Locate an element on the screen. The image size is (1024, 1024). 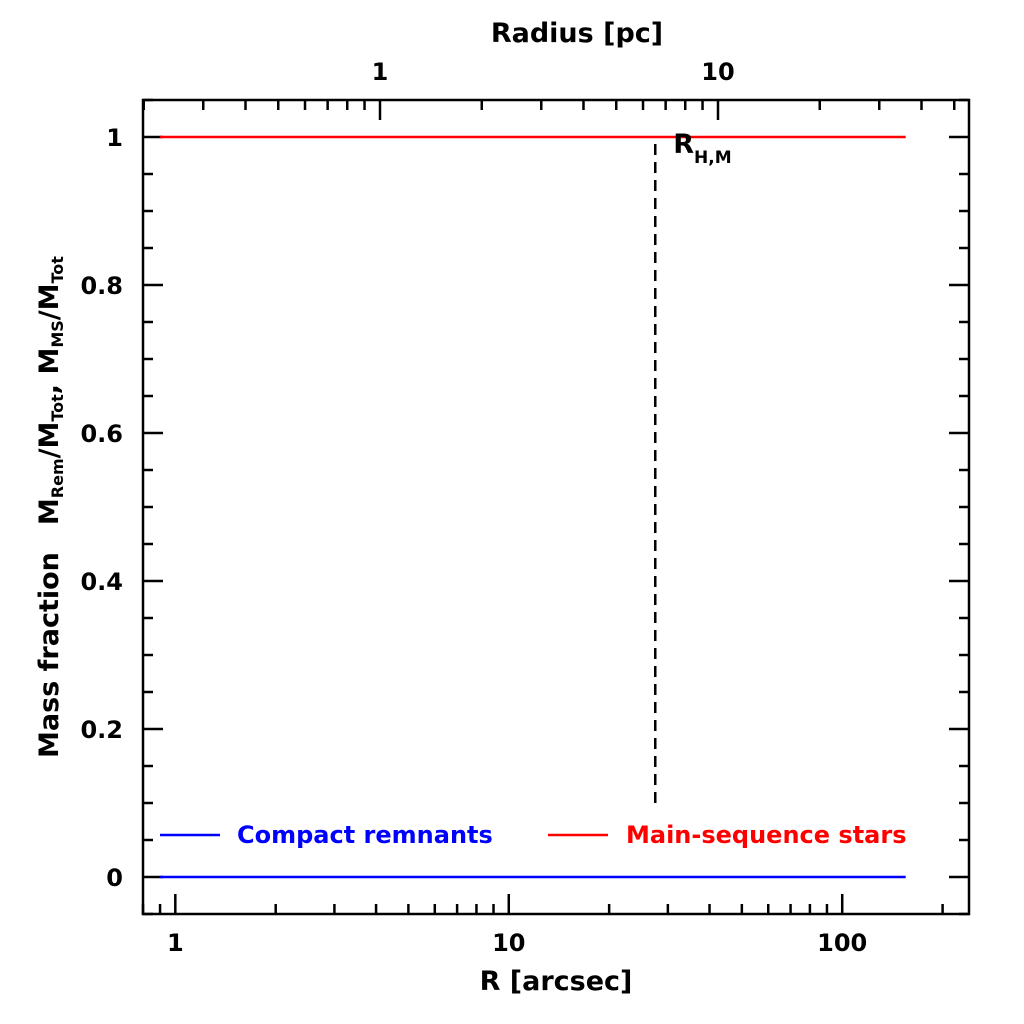
half-mass-radius-label: RH,M is located at coordinates (702, 148).